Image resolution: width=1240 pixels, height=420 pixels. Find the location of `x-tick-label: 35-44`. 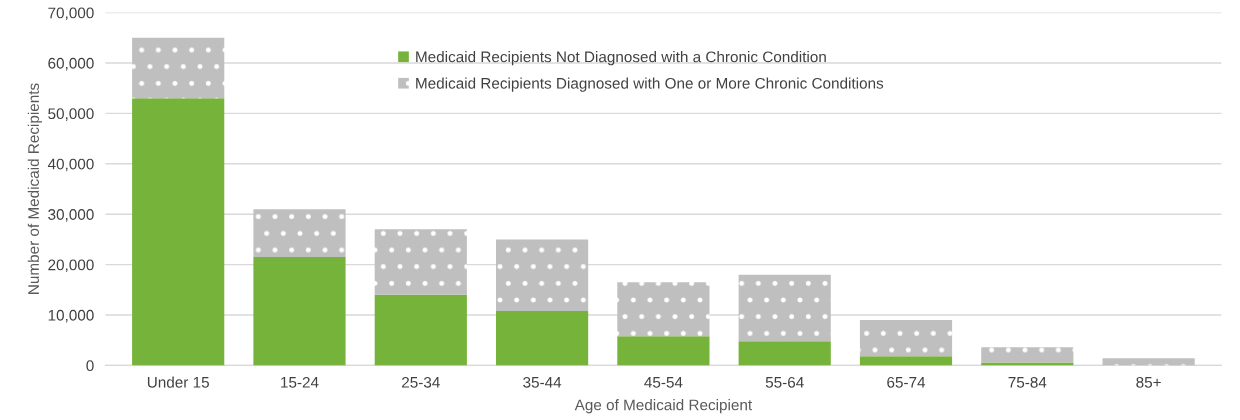

x-tick-label: 35-44 is located at coordinates (542, 382).